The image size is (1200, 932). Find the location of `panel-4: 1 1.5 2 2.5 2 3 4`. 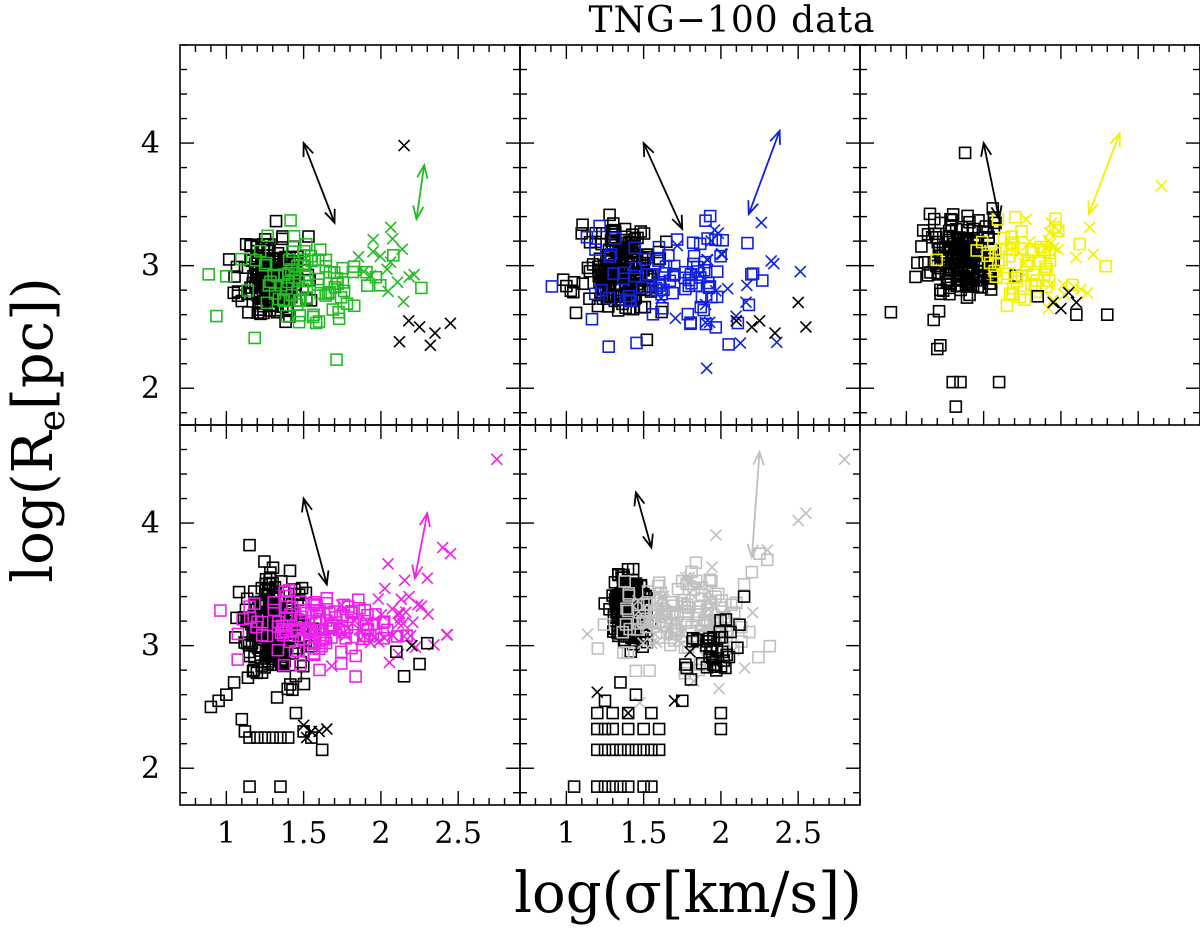

panel-4: 1 1.5 2 2.5 2 3 4 is located at coordinates (331, 637).